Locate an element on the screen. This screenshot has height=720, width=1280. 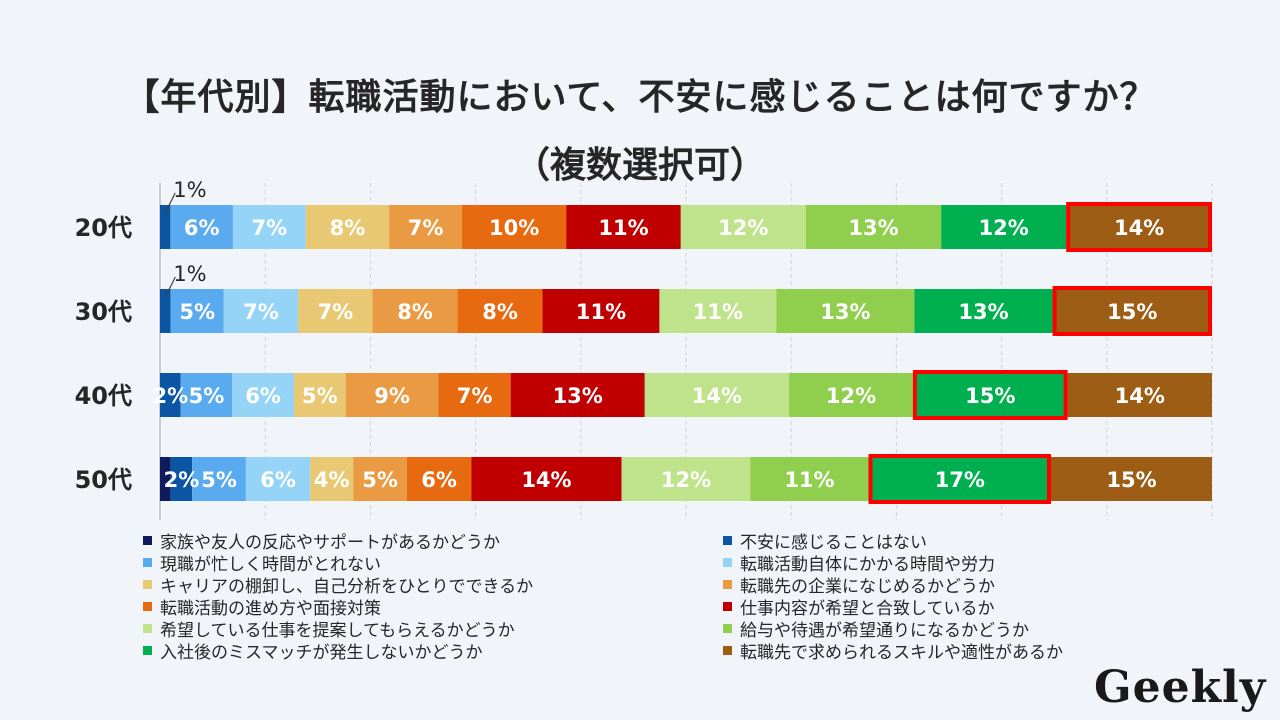
legend-item: 入社後のミスマッチが発生しないかどうか is located at coordinates (433, 651).